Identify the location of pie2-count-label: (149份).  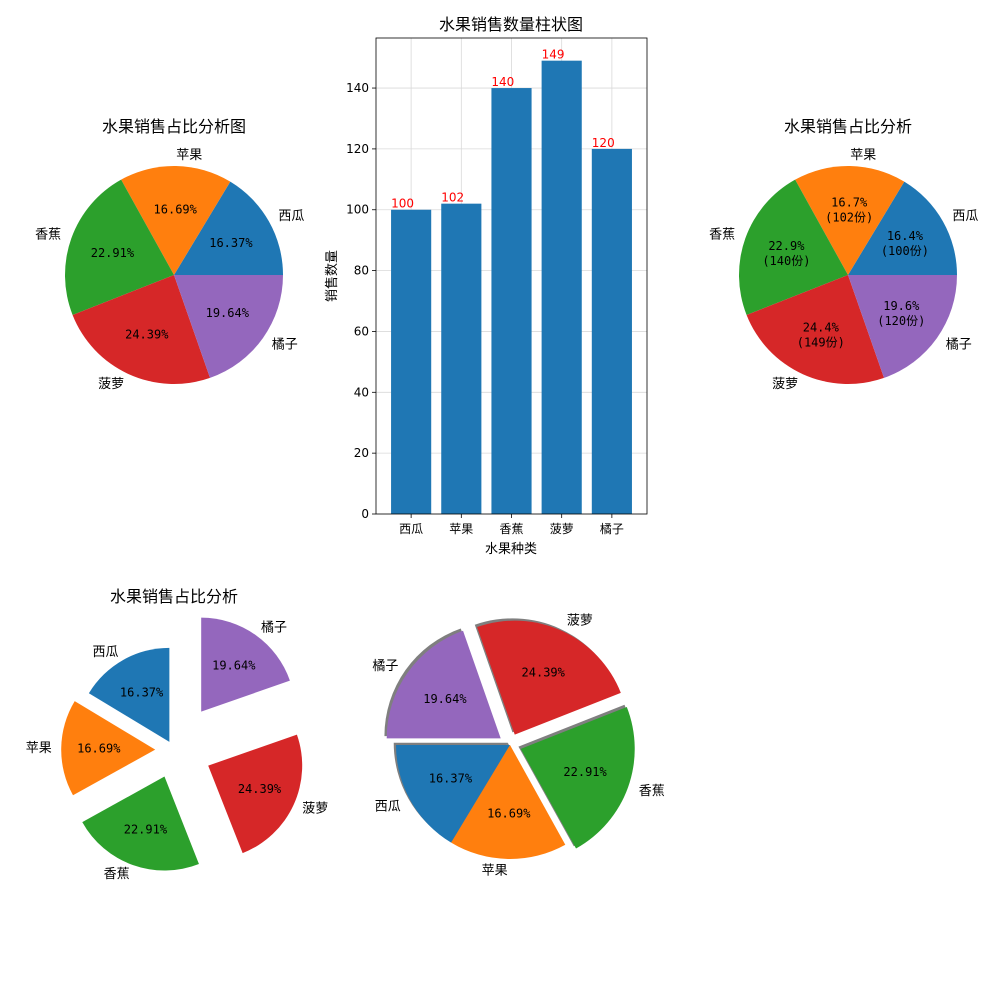
(821, 343).